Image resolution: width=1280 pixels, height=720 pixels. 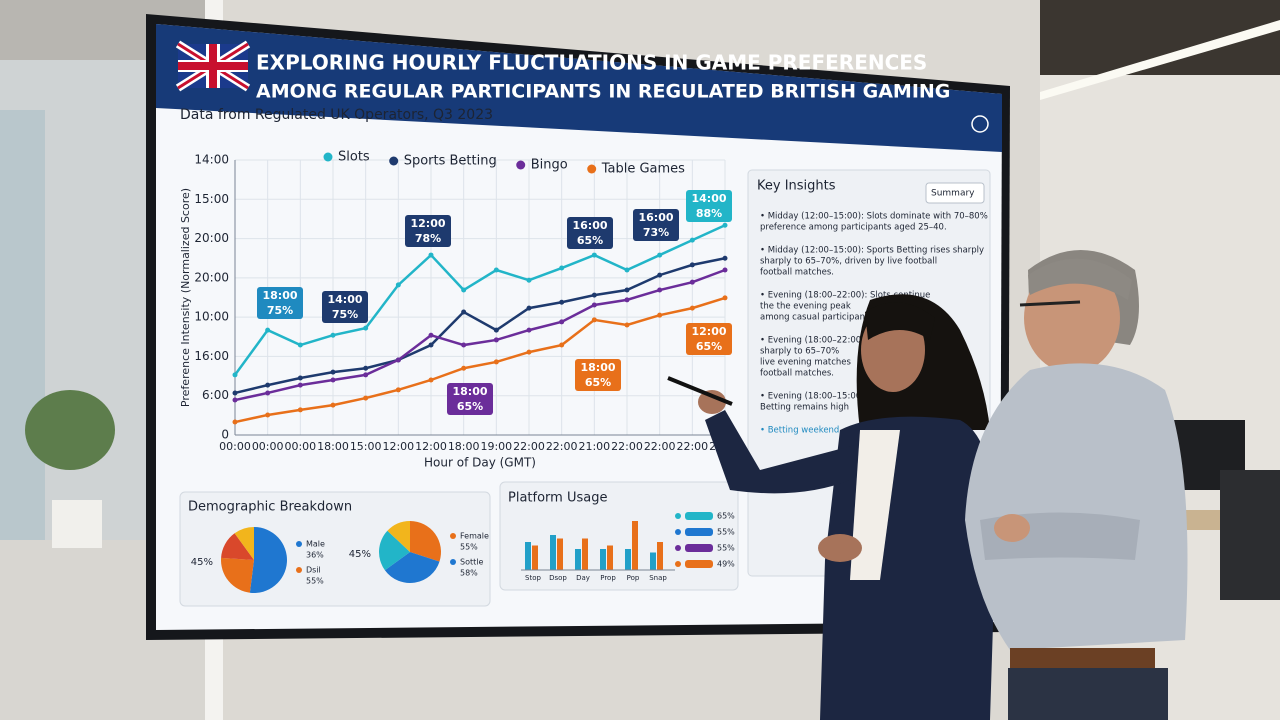 What do you see at coordinates (453, 562) in the screenshot?
I see `pie-legend-swatch` at bounding box center [453, 562].